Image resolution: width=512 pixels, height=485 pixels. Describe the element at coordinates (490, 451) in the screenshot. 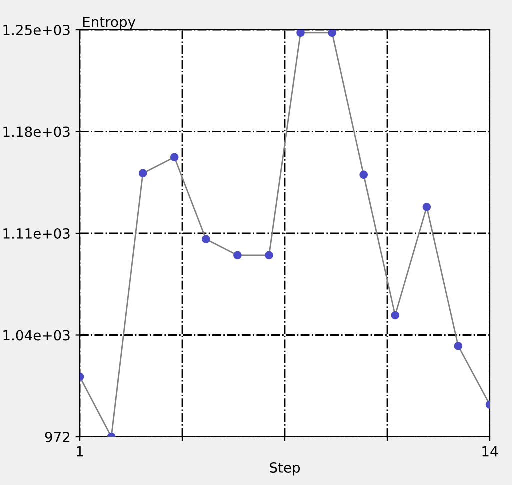

I see `x-tick-label: 14` at that location.